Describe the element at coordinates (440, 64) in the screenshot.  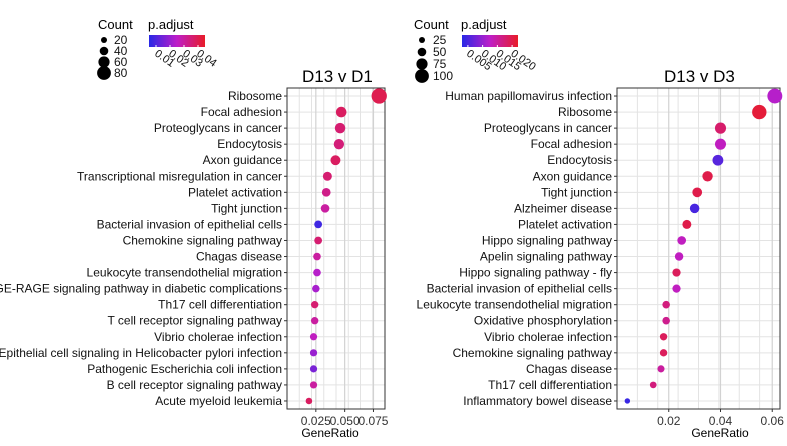
I see `legend-size-label: 75` at that location.